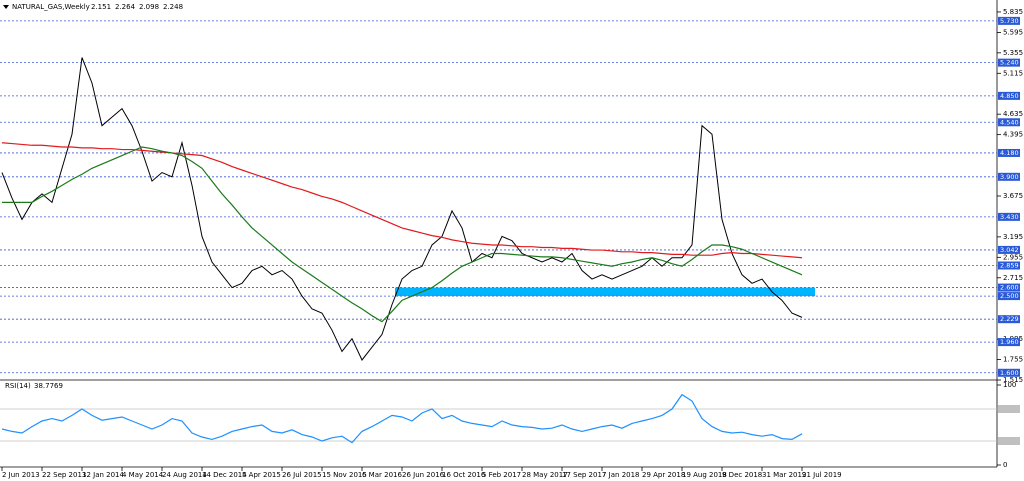 The width and height of the screenshot is (1024, 481). Describe the element at coordinates (64, 475) in the screenshot. I see `x-tick-label: 22 Sep 2013` at that location.